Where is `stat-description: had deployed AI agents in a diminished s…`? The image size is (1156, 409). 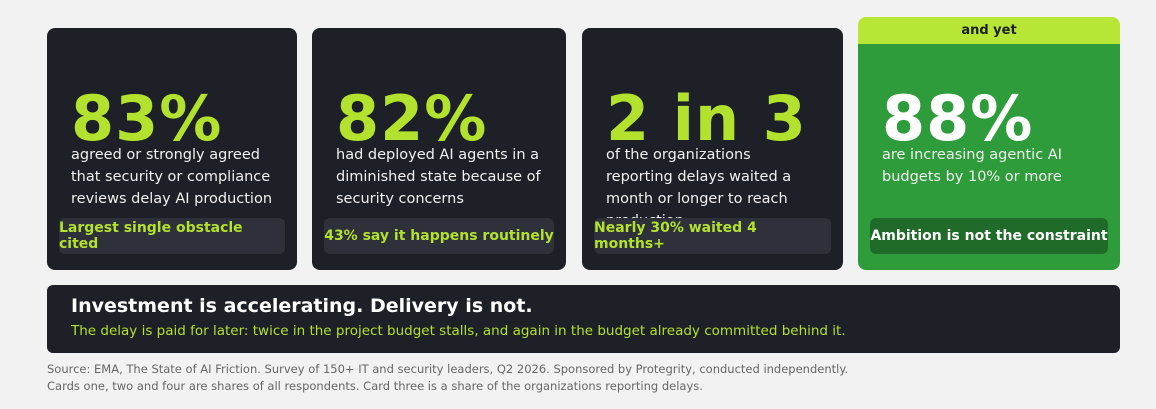
stat-description: had deployed AI agents in a diminished s… is located at coordinates (438, 177).